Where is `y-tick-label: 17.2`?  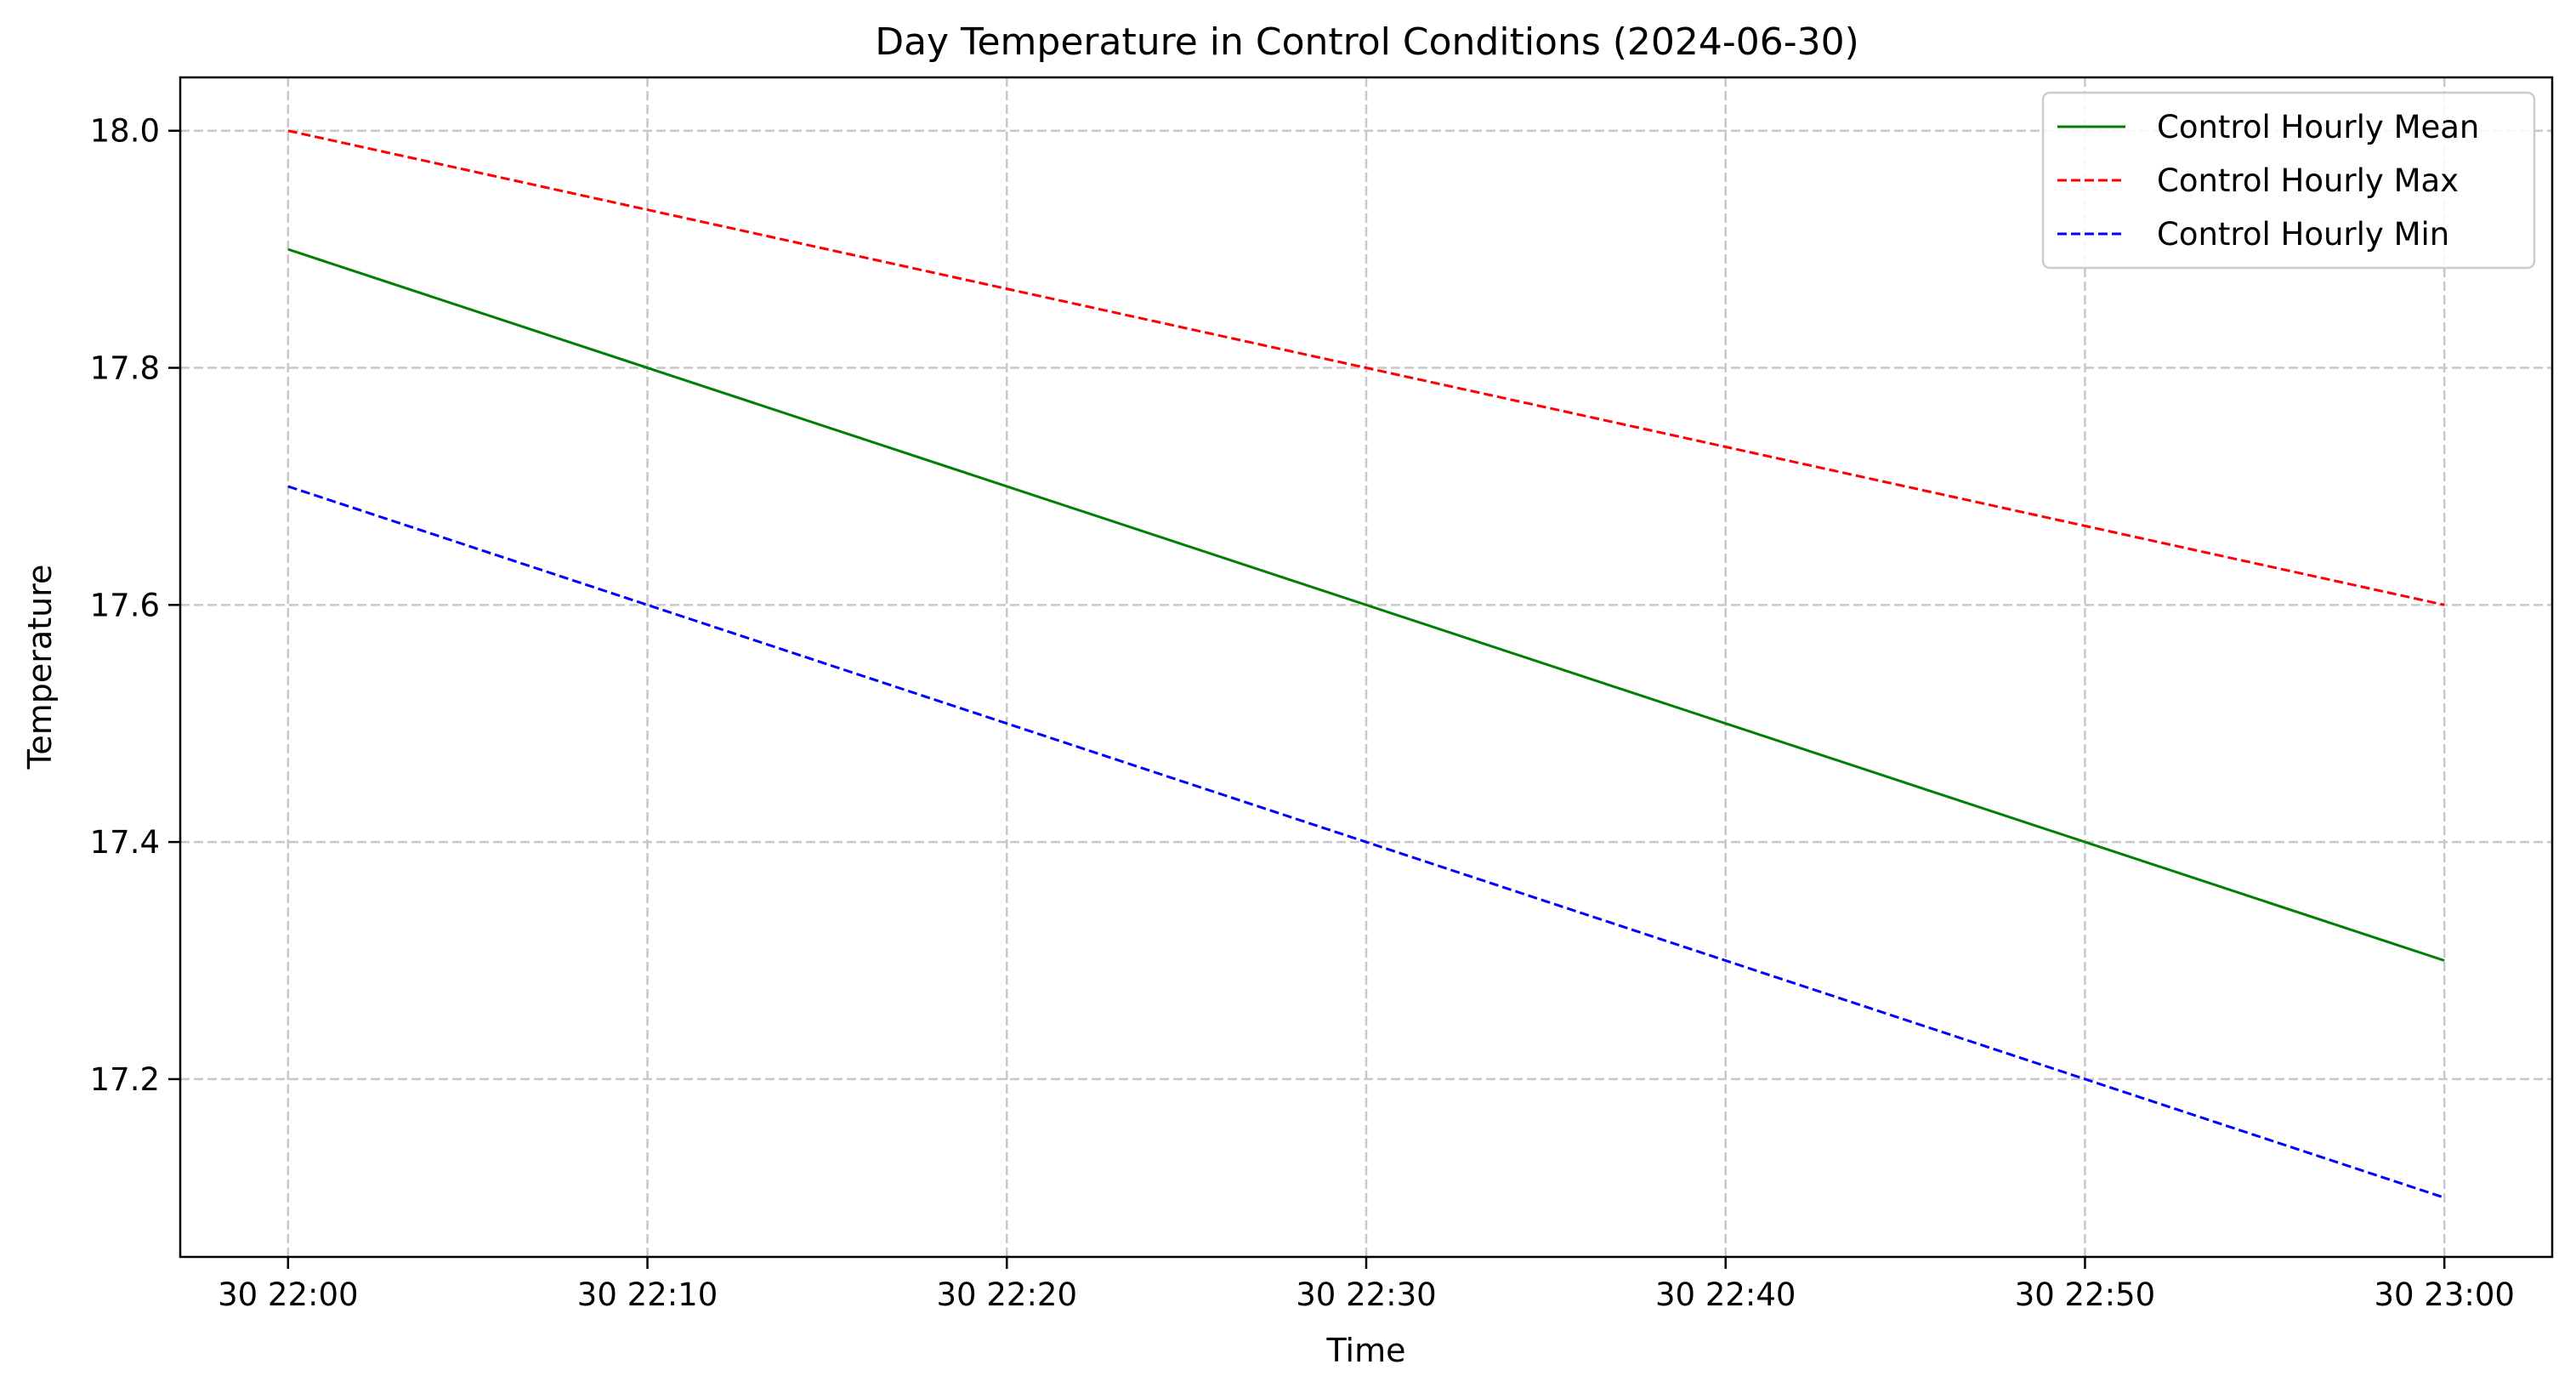 y-tick-label: 17.2 is located at coordinates (125, 1079).